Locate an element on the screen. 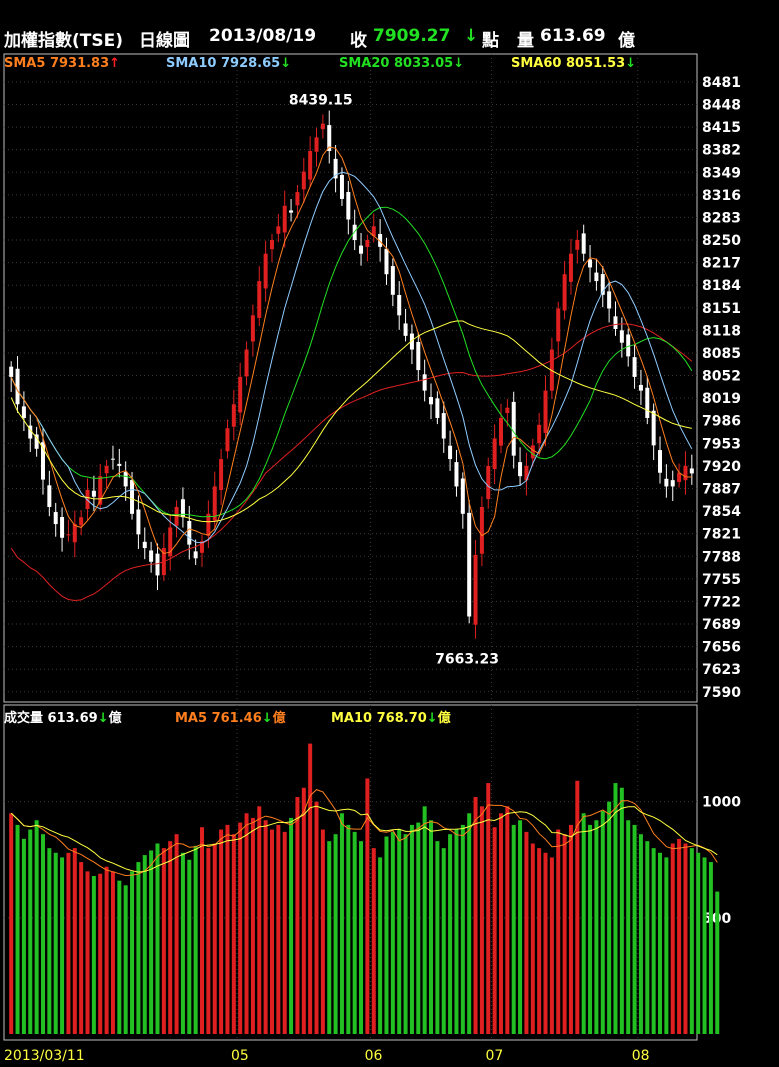 The height and width of the screenshot is (1067, 779). legend-sma20-arrow: ↓ is located at coordinates (459, 63).